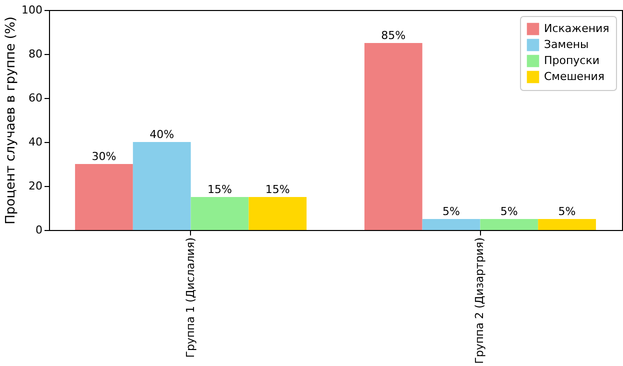  What do you see at coordinates (35, 98) in the screenshot?
I see `y-tick-label: 60` at bounding box center [35, 98].